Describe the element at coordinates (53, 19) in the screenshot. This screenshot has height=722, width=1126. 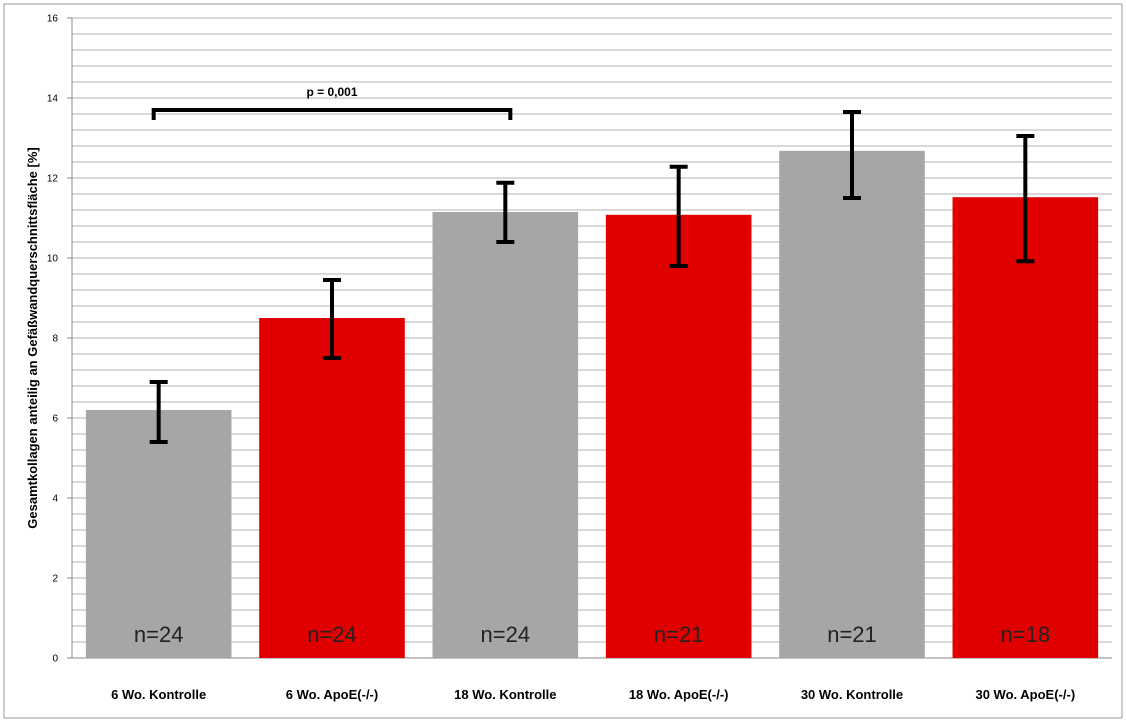
I see `y-tick-label: 16` at that location.